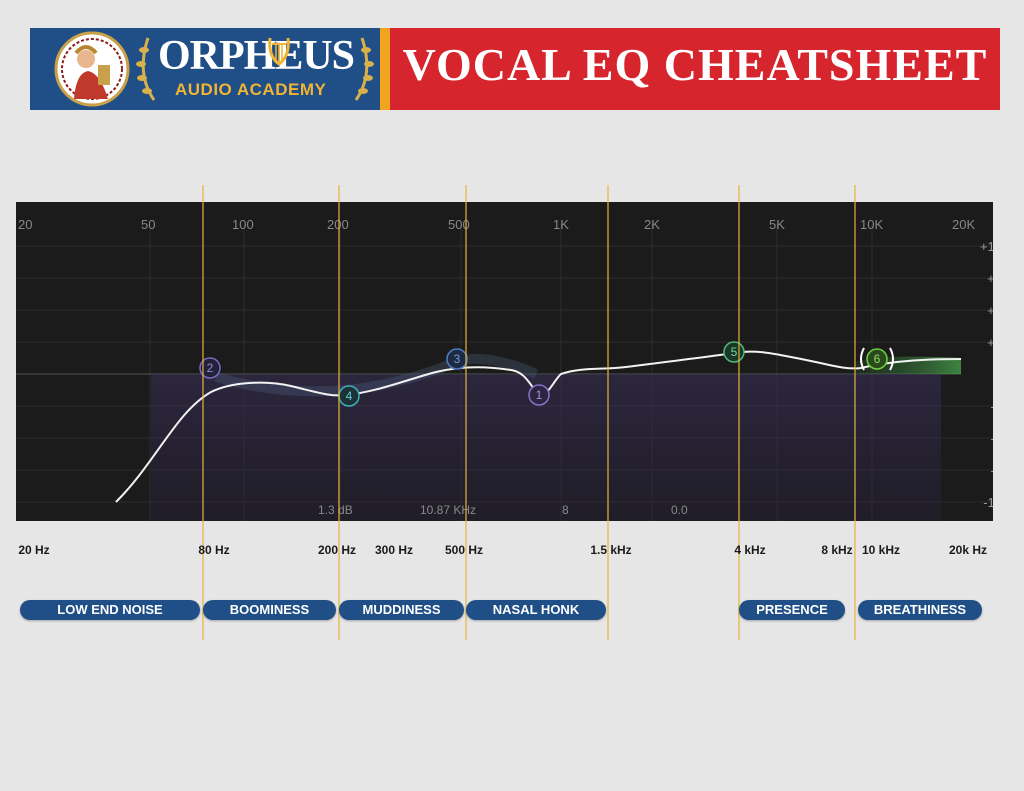 Image resolution: width=1024 pixels, height=791 pixels. Describe the element at coordinates (385, 69) in the screenshot. I see `brand-divider` at that location.